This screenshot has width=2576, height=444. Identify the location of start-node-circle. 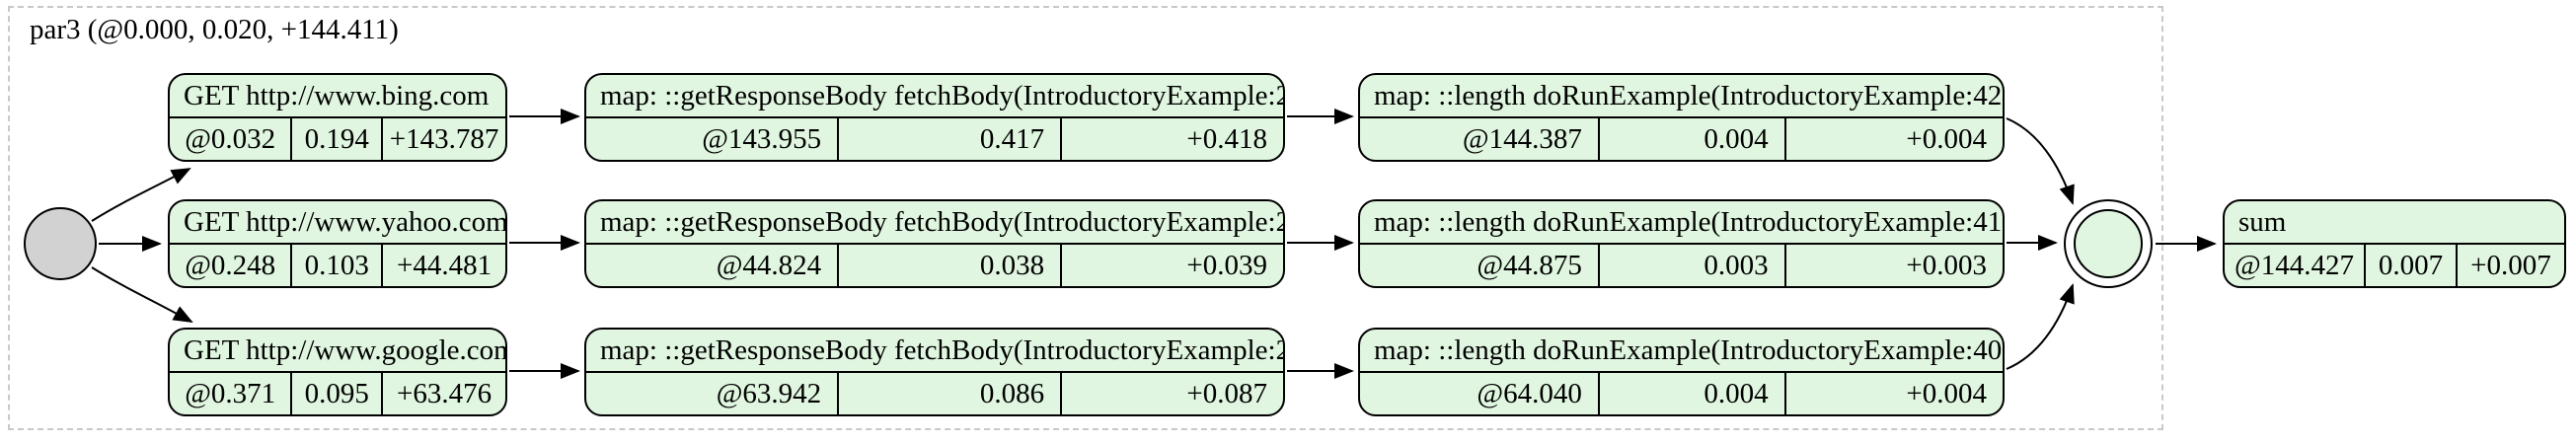
(60, 243).